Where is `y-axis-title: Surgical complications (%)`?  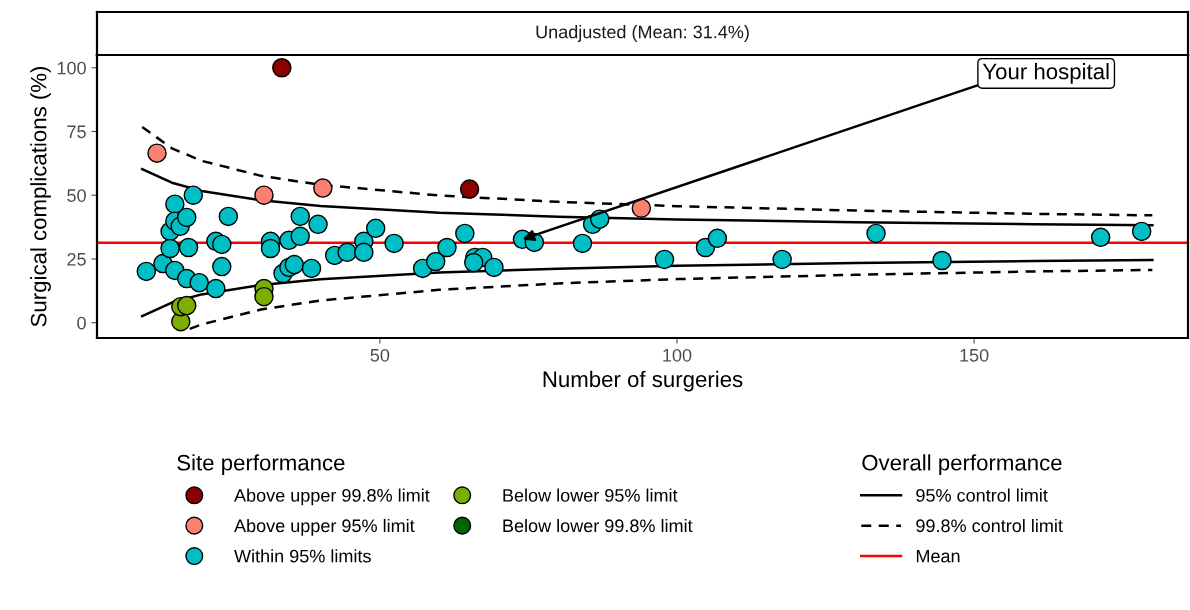 y-axis-title: Surgical complications (%) is located at coordinates (40, 196).